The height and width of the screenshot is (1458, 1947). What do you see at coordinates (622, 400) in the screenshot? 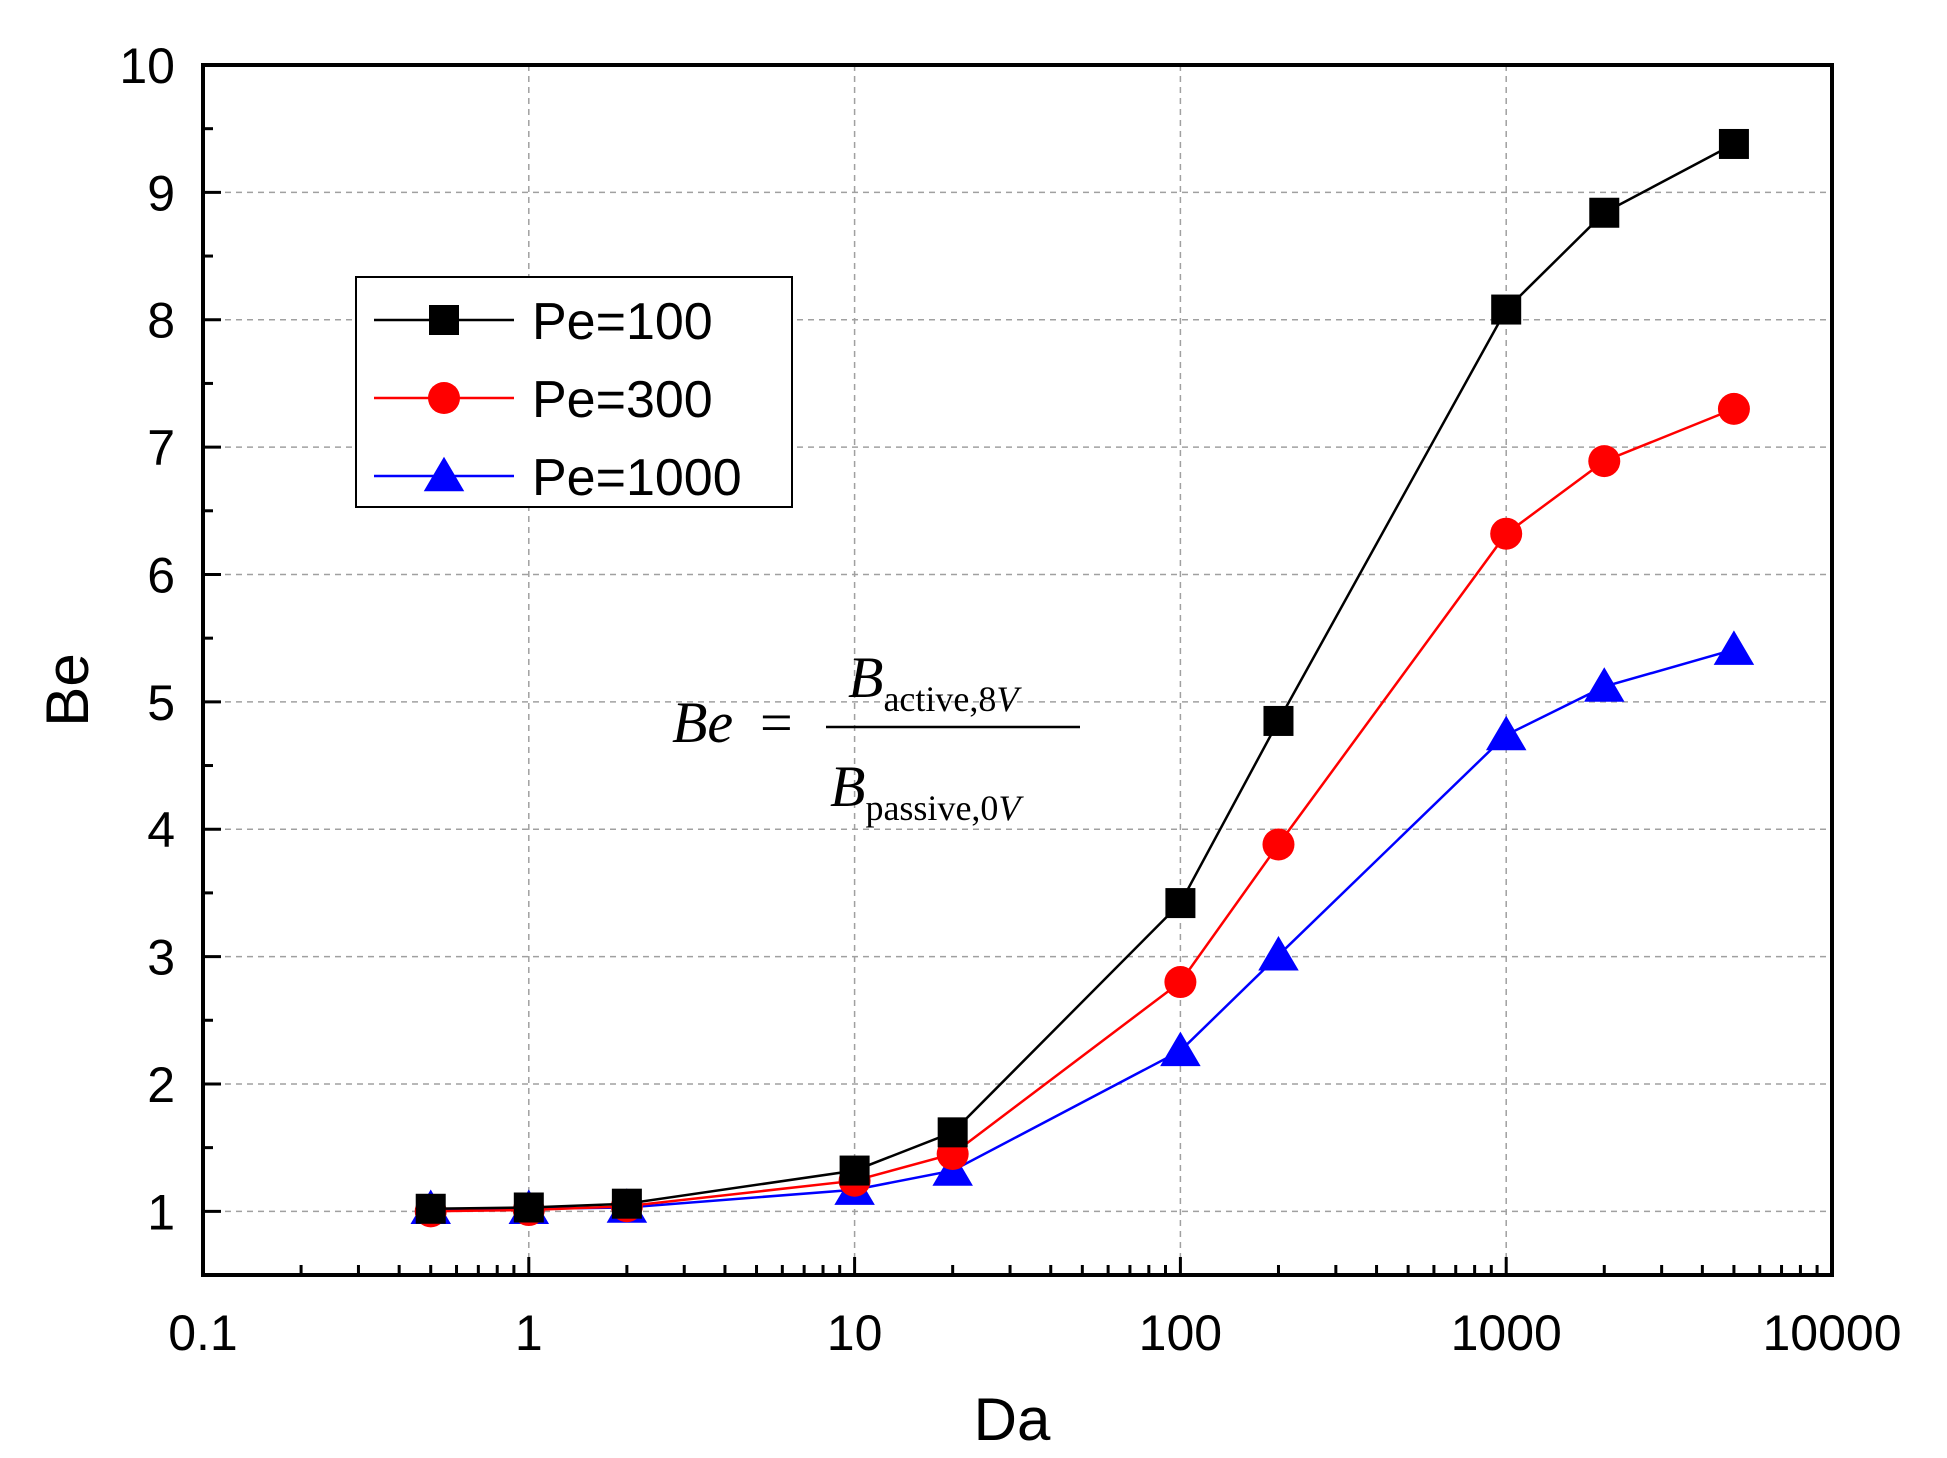
I see `legend-label: Pe=300` at bounding box center [622, 400].